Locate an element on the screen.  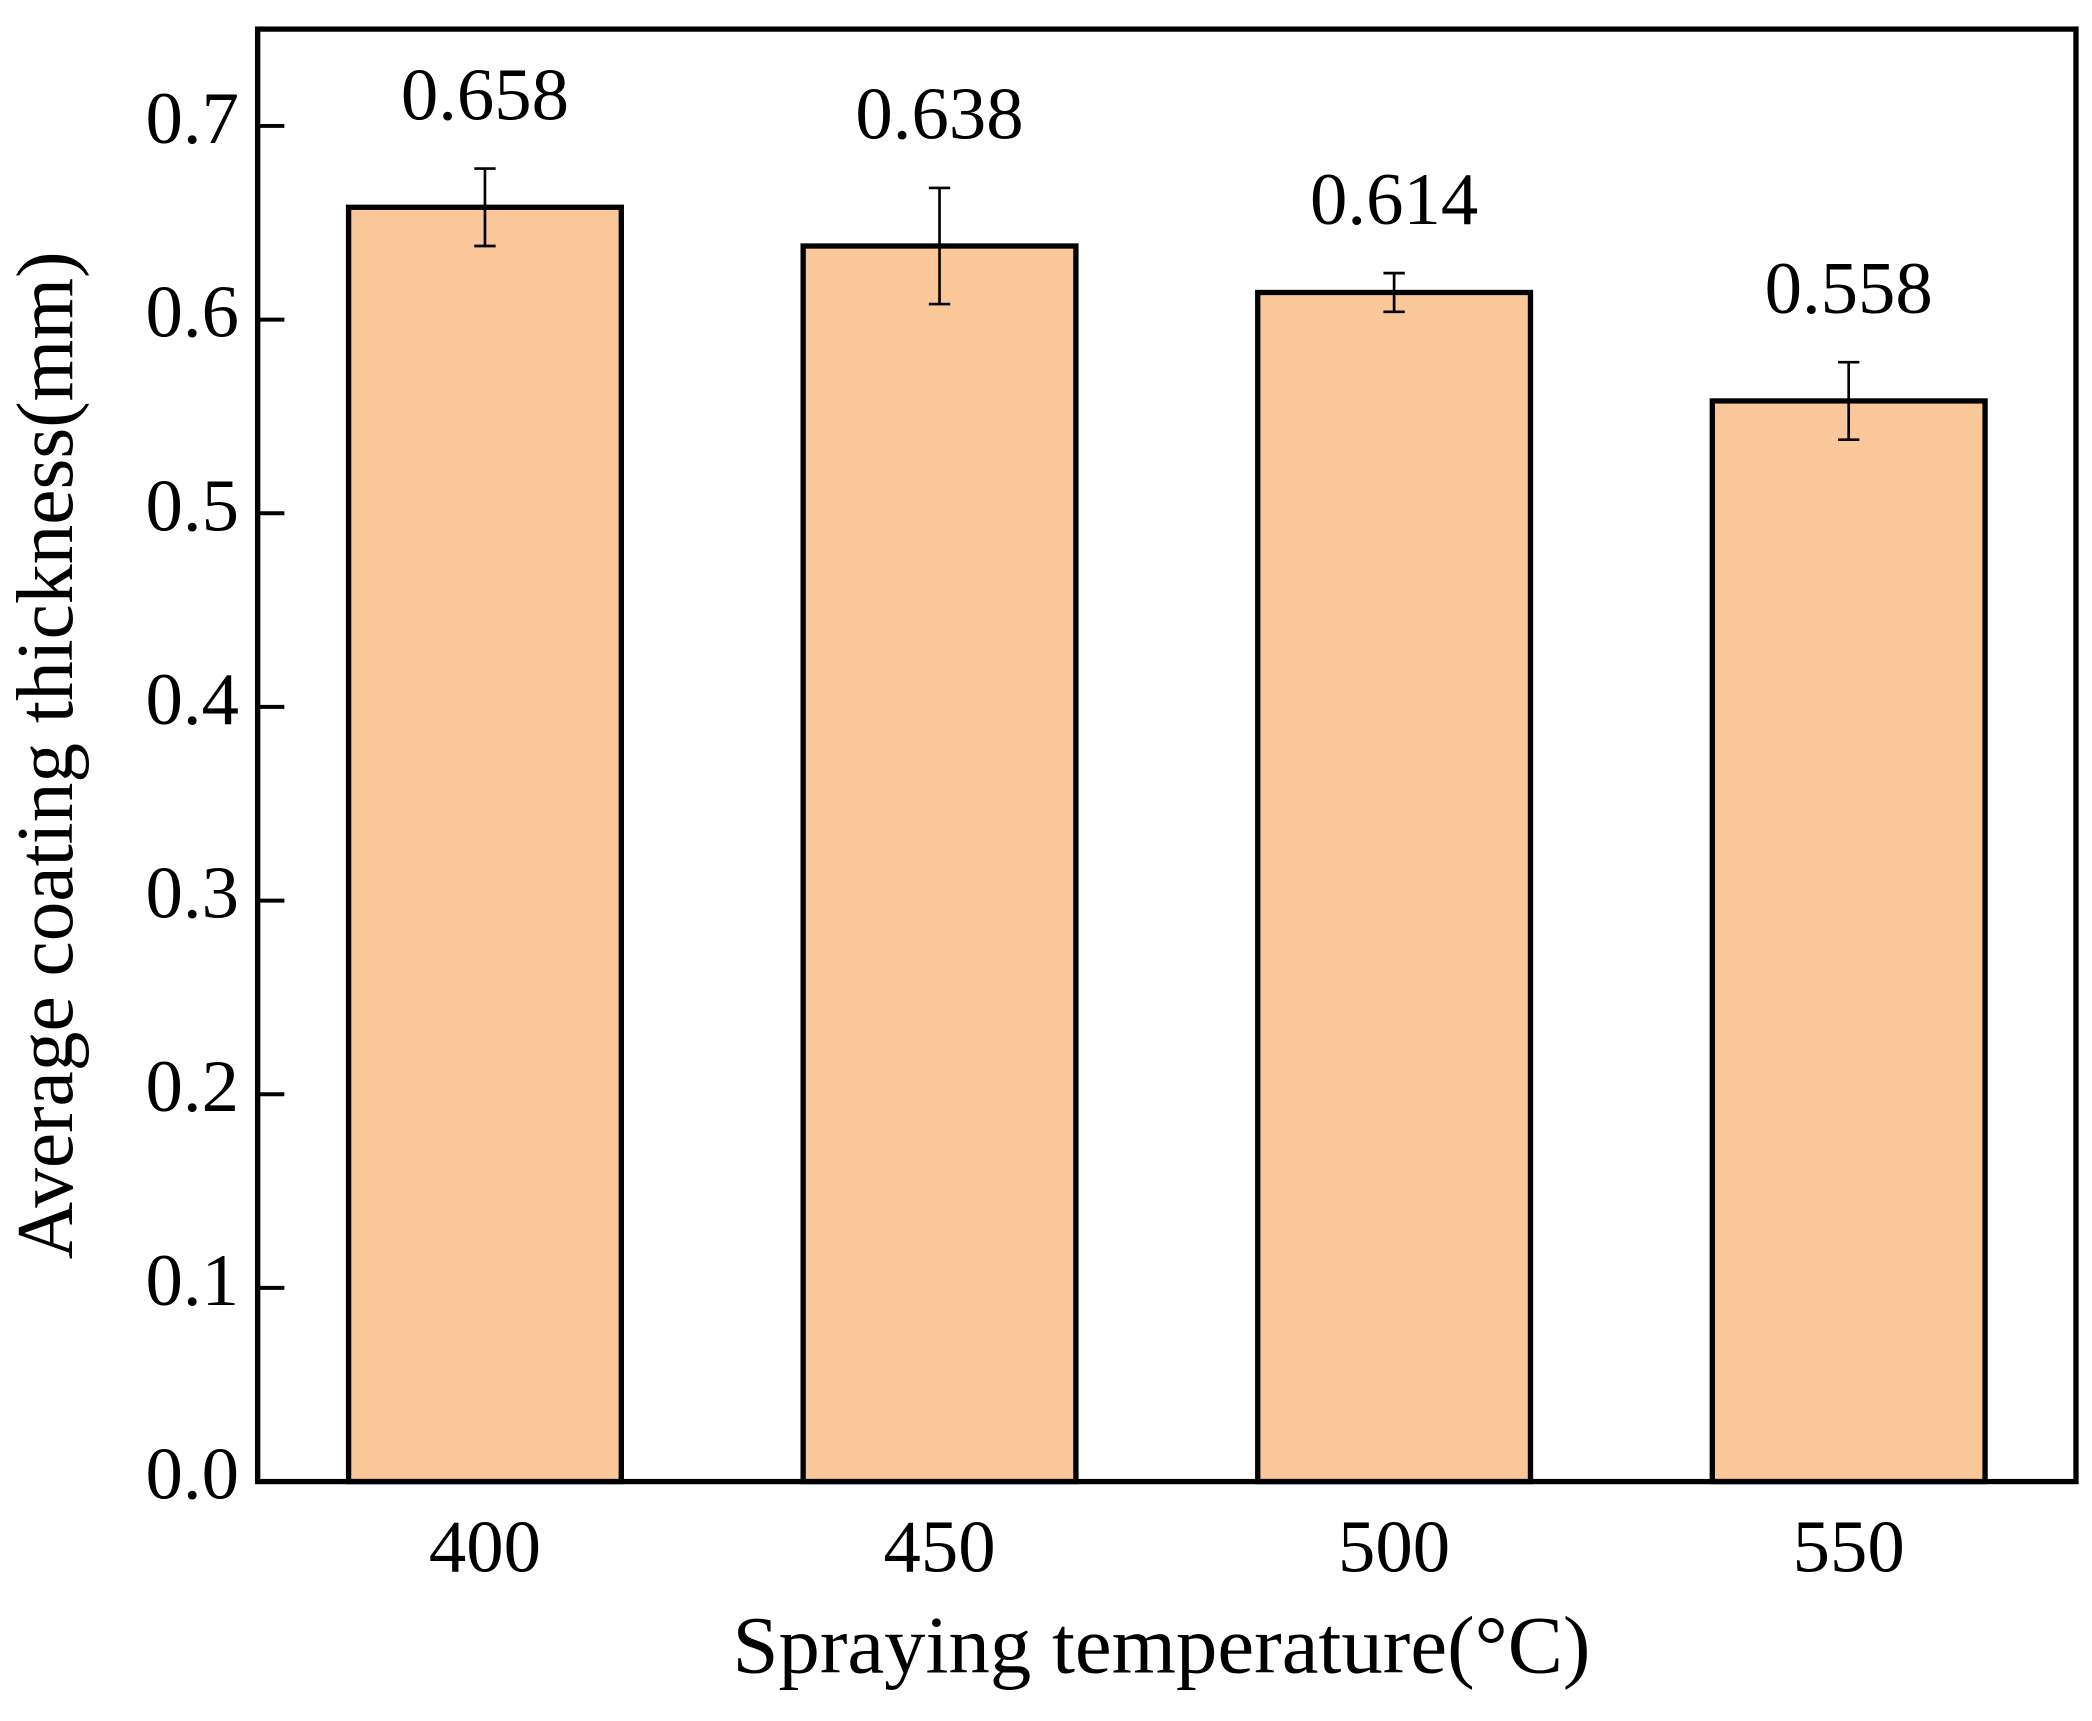
x-tick-label: 550 is located at coordinates (1849, 1548).